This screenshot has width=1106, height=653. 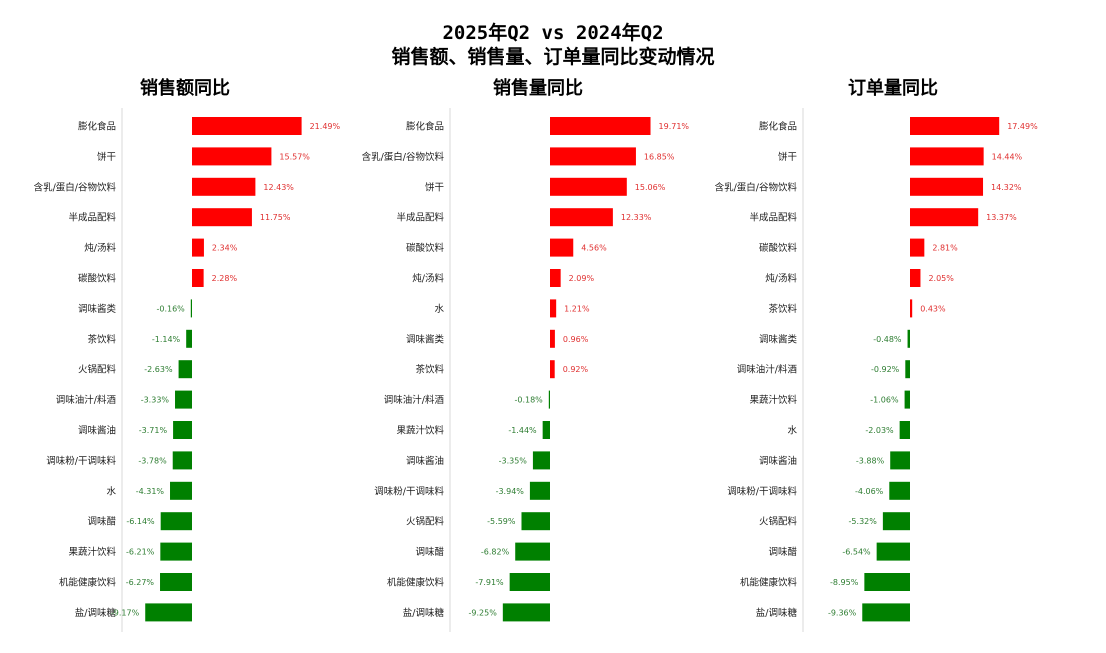 I want to click on data-label: -1.44%, so click(x=522, y=430).